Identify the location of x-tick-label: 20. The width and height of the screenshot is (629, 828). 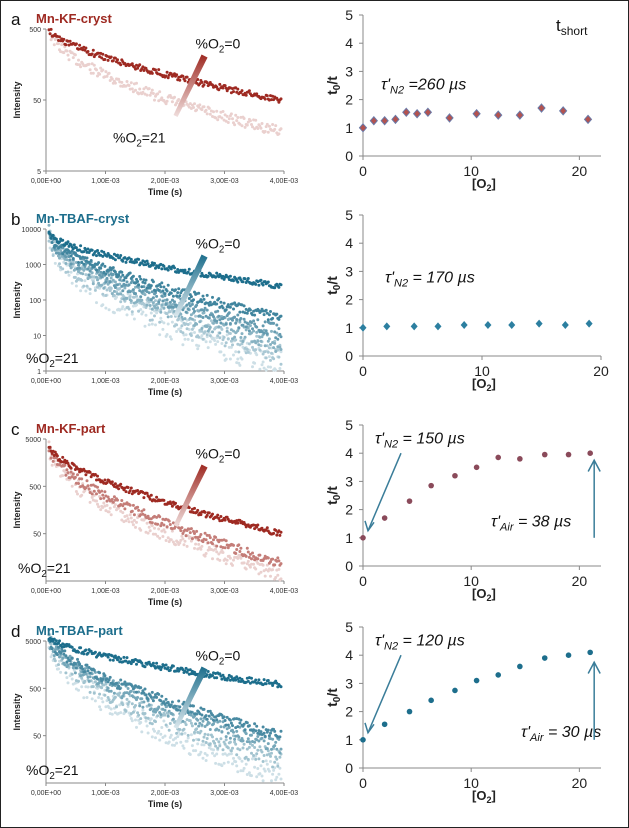
(580, 171).